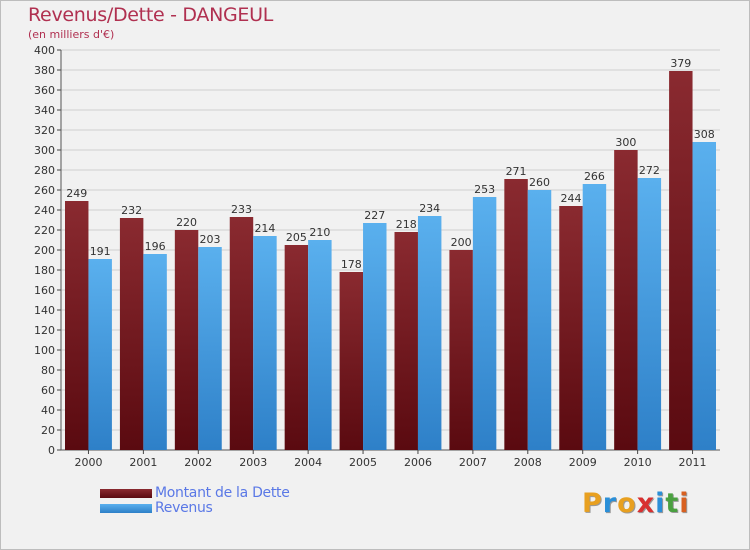 The image size is (750, 550). I want to click on y-tick-label: 360, so click(44, 90).